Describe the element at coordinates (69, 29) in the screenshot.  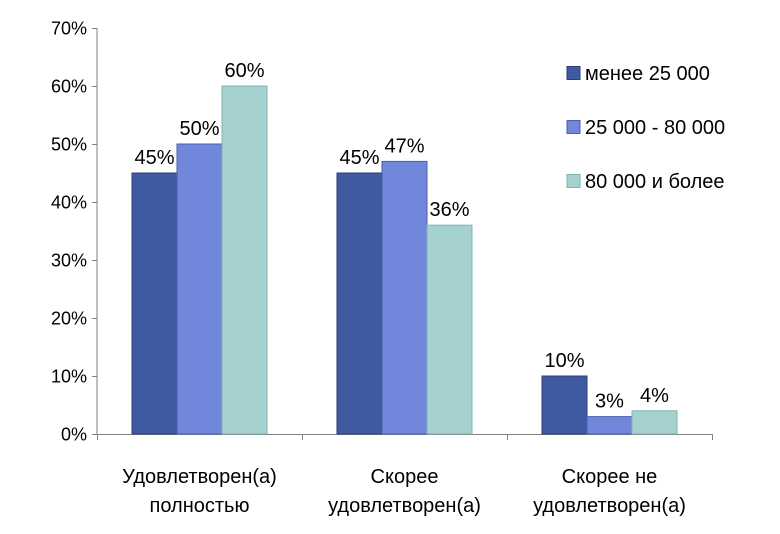
I see `y-tick-label: 70%` at that location.